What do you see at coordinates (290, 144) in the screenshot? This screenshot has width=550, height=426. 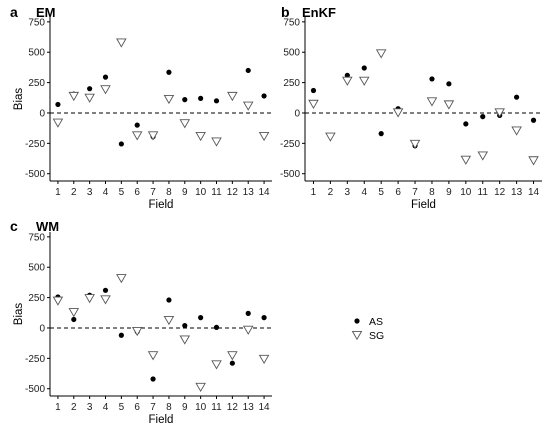 I see `y-tick-label: -250` at bounding box center [290, 144].